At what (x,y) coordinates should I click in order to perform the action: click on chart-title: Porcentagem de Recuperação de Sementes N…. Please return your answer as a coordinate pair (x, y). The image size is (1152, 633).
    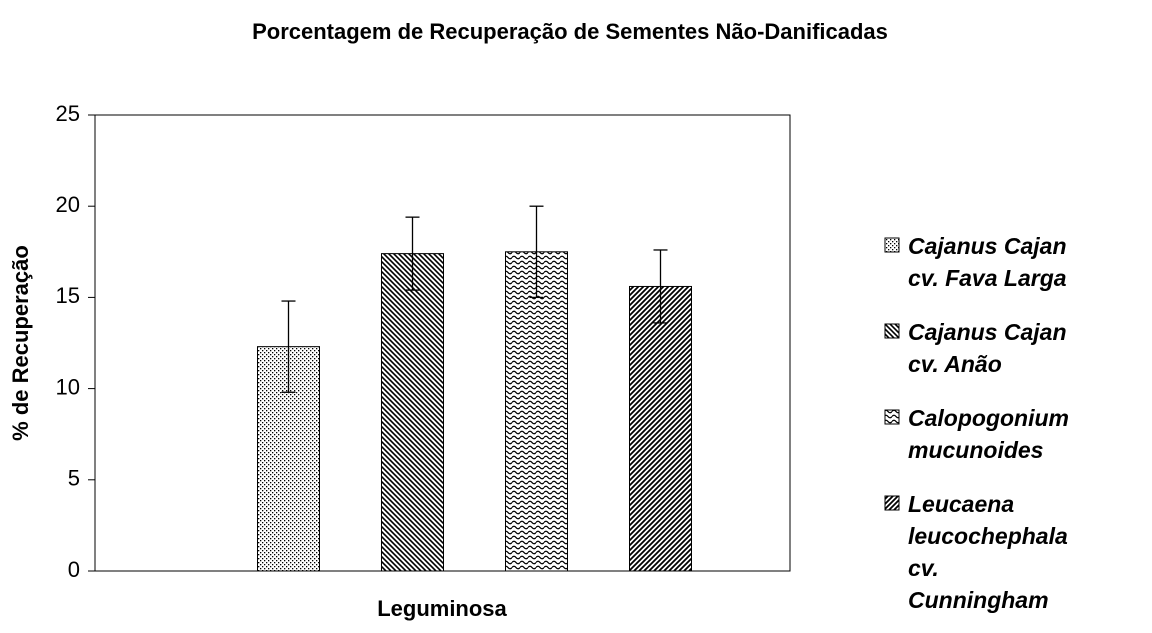
    Looking at the image, I should click on (570, 31).